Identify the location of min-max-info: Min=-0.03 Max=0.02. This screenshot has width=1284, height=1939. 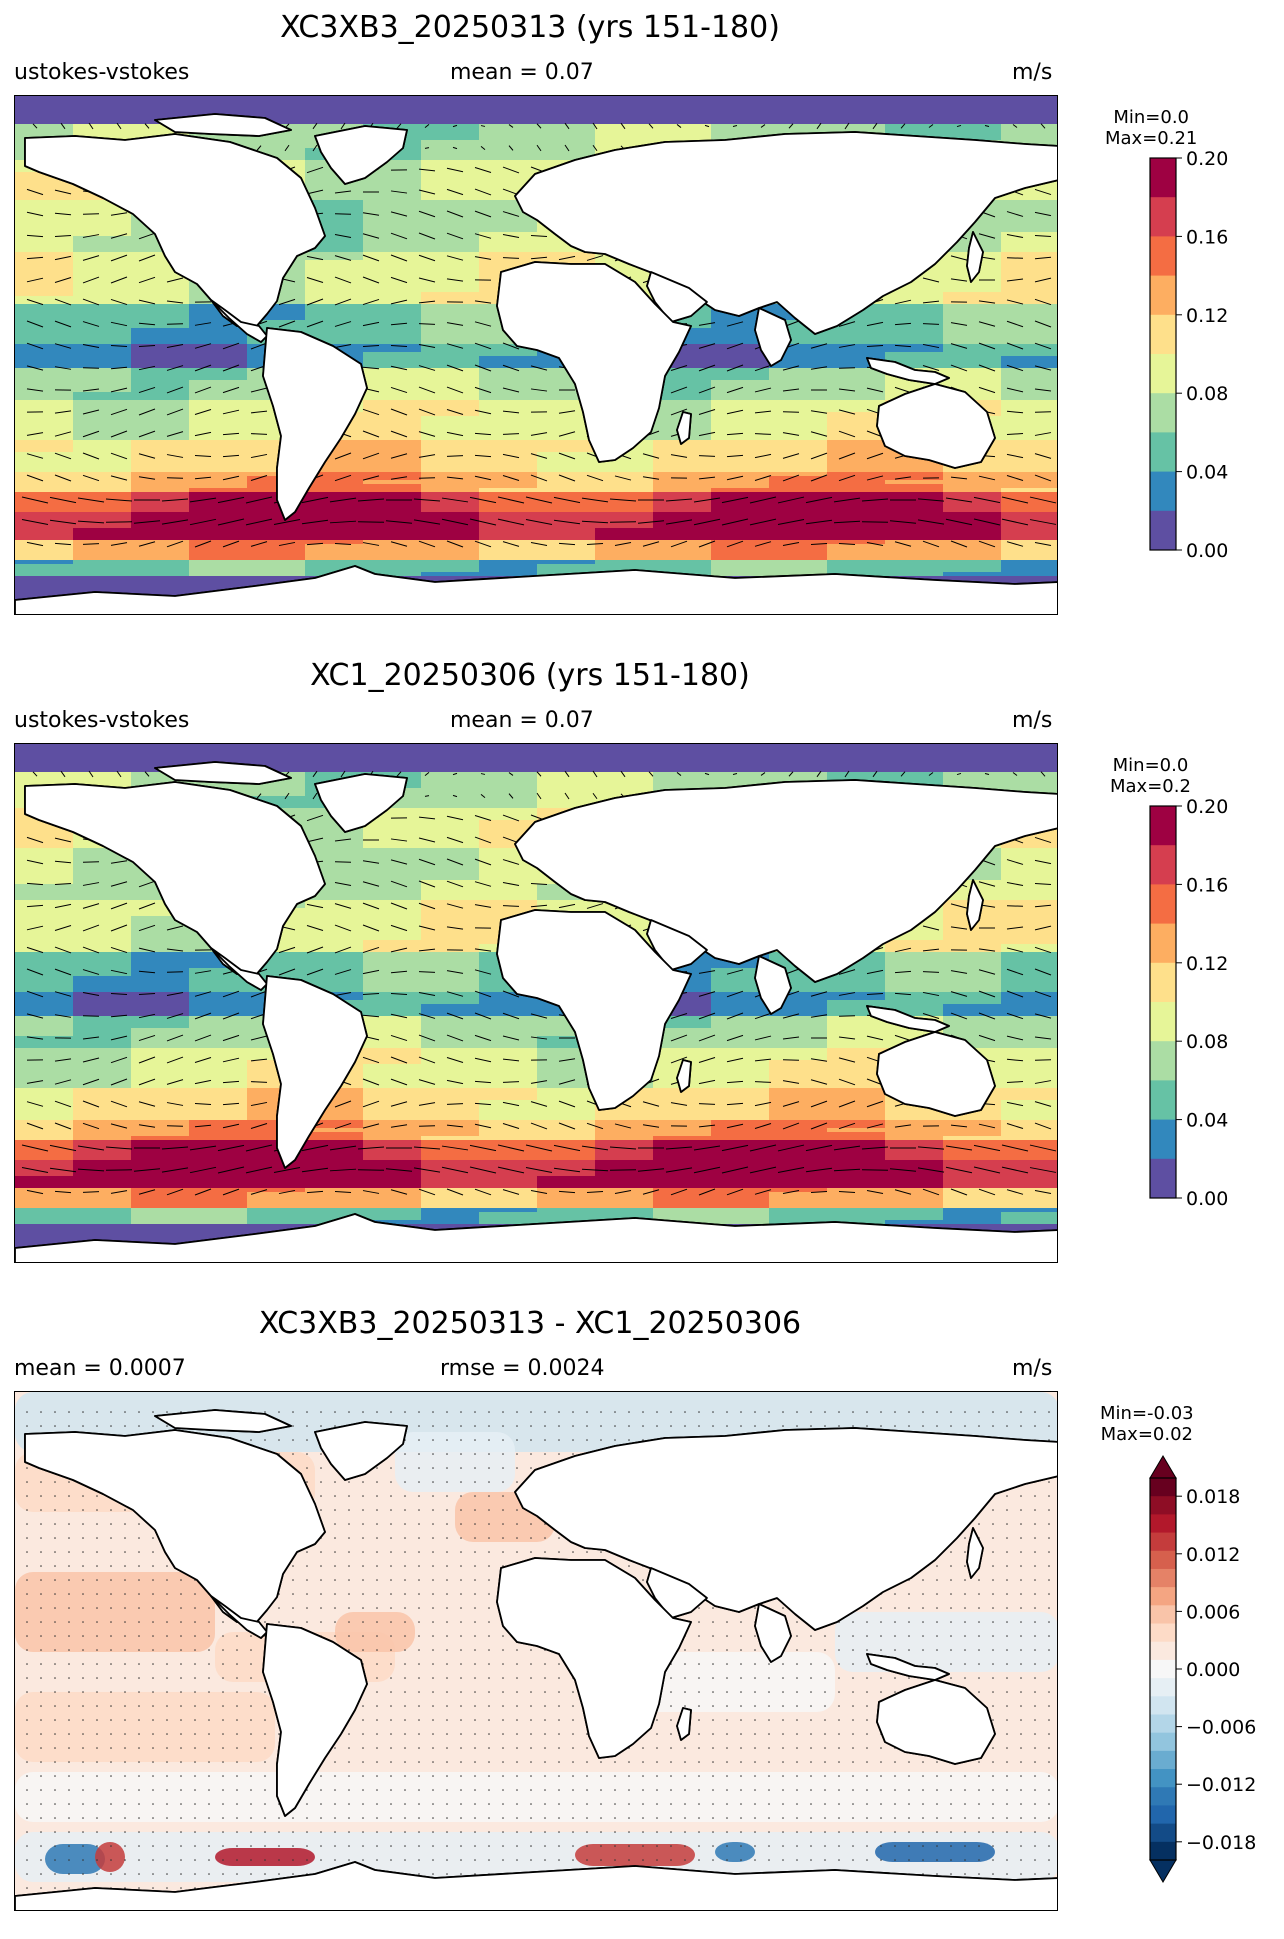
(1147, 1424).